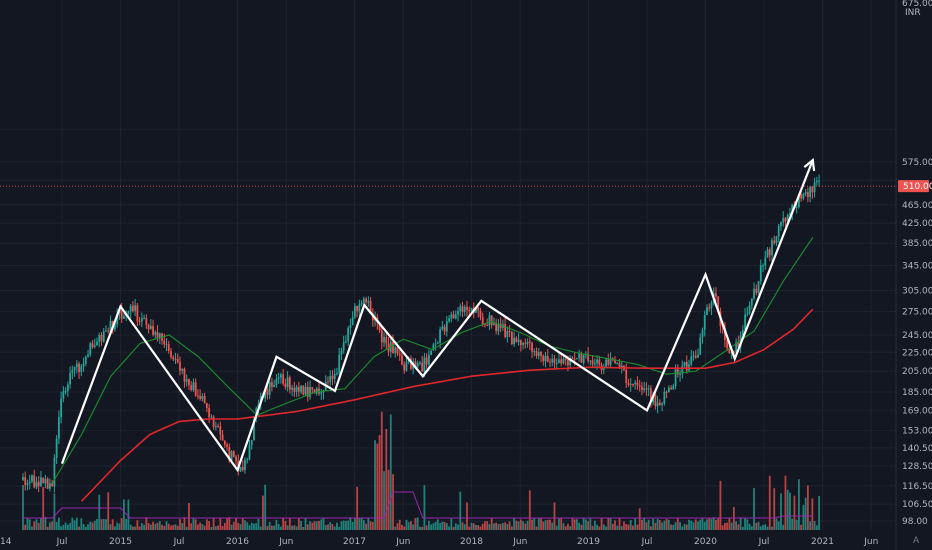  Describe the element at coordinates (705, 542) in the screenshot. I see `time-tick-label: 2020` at that location.